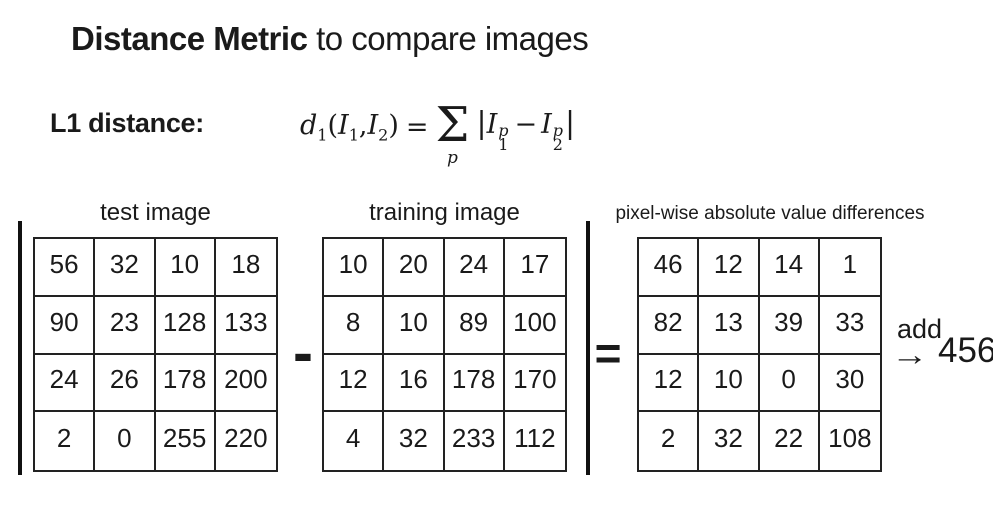  I want to click on test-image-label: test image, so click(155, 212).